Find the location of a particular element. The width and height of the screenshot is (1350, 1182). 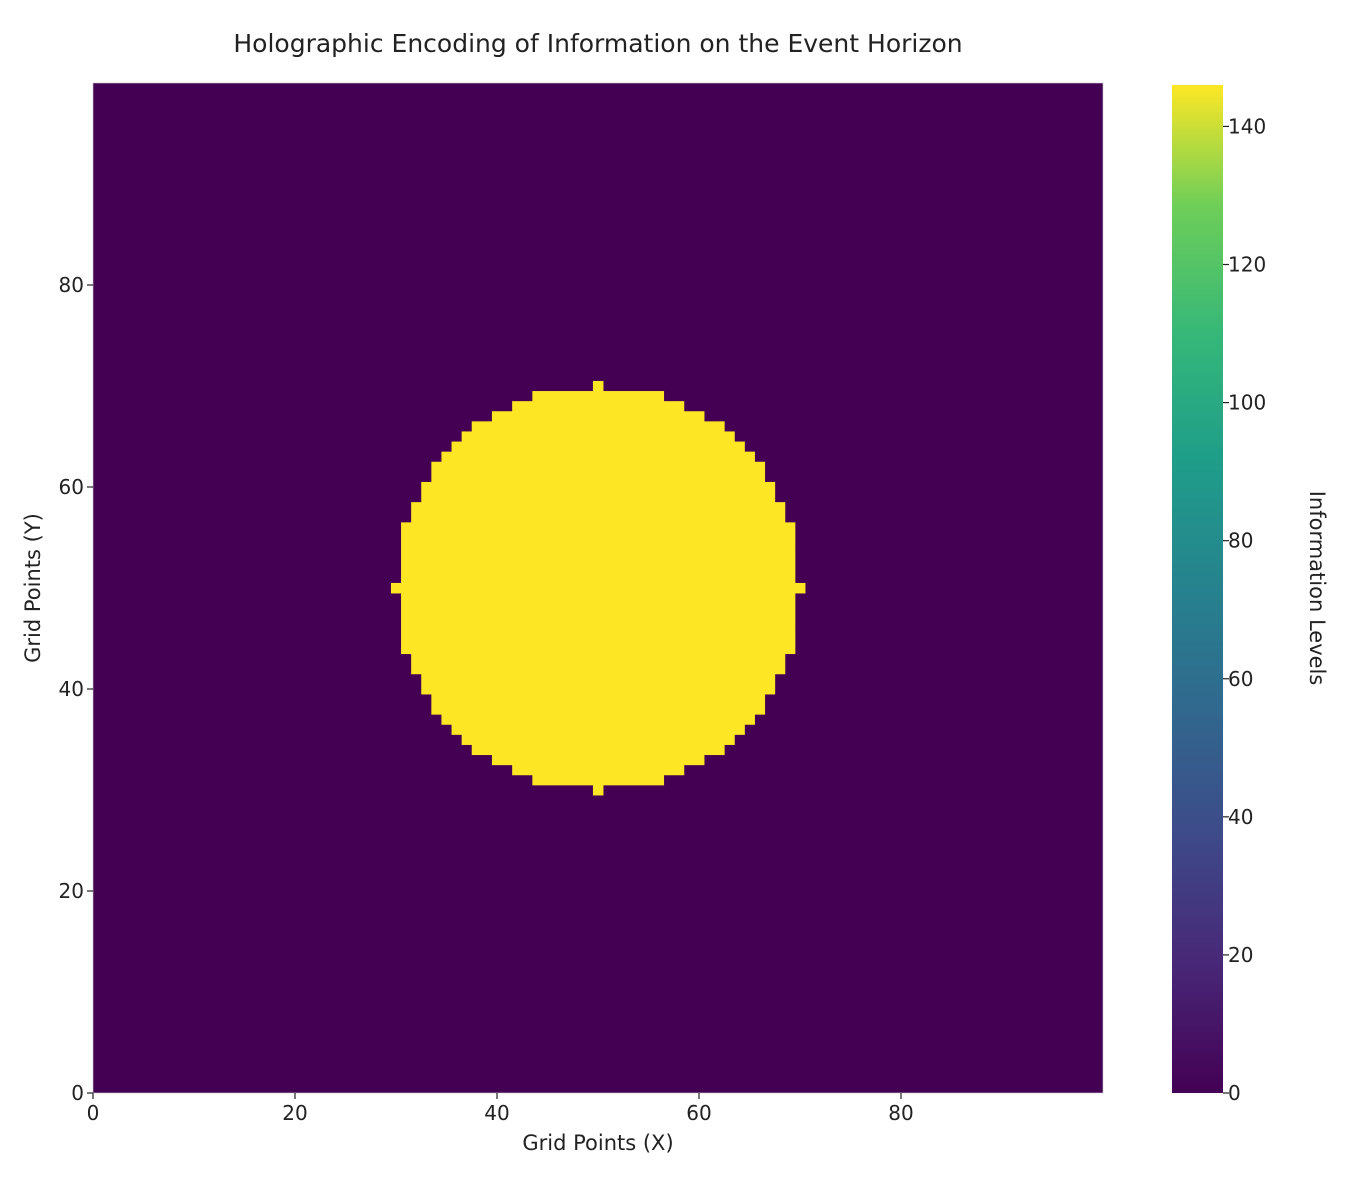

x-tick-label: 60 is located at coordinates (698, 1113).